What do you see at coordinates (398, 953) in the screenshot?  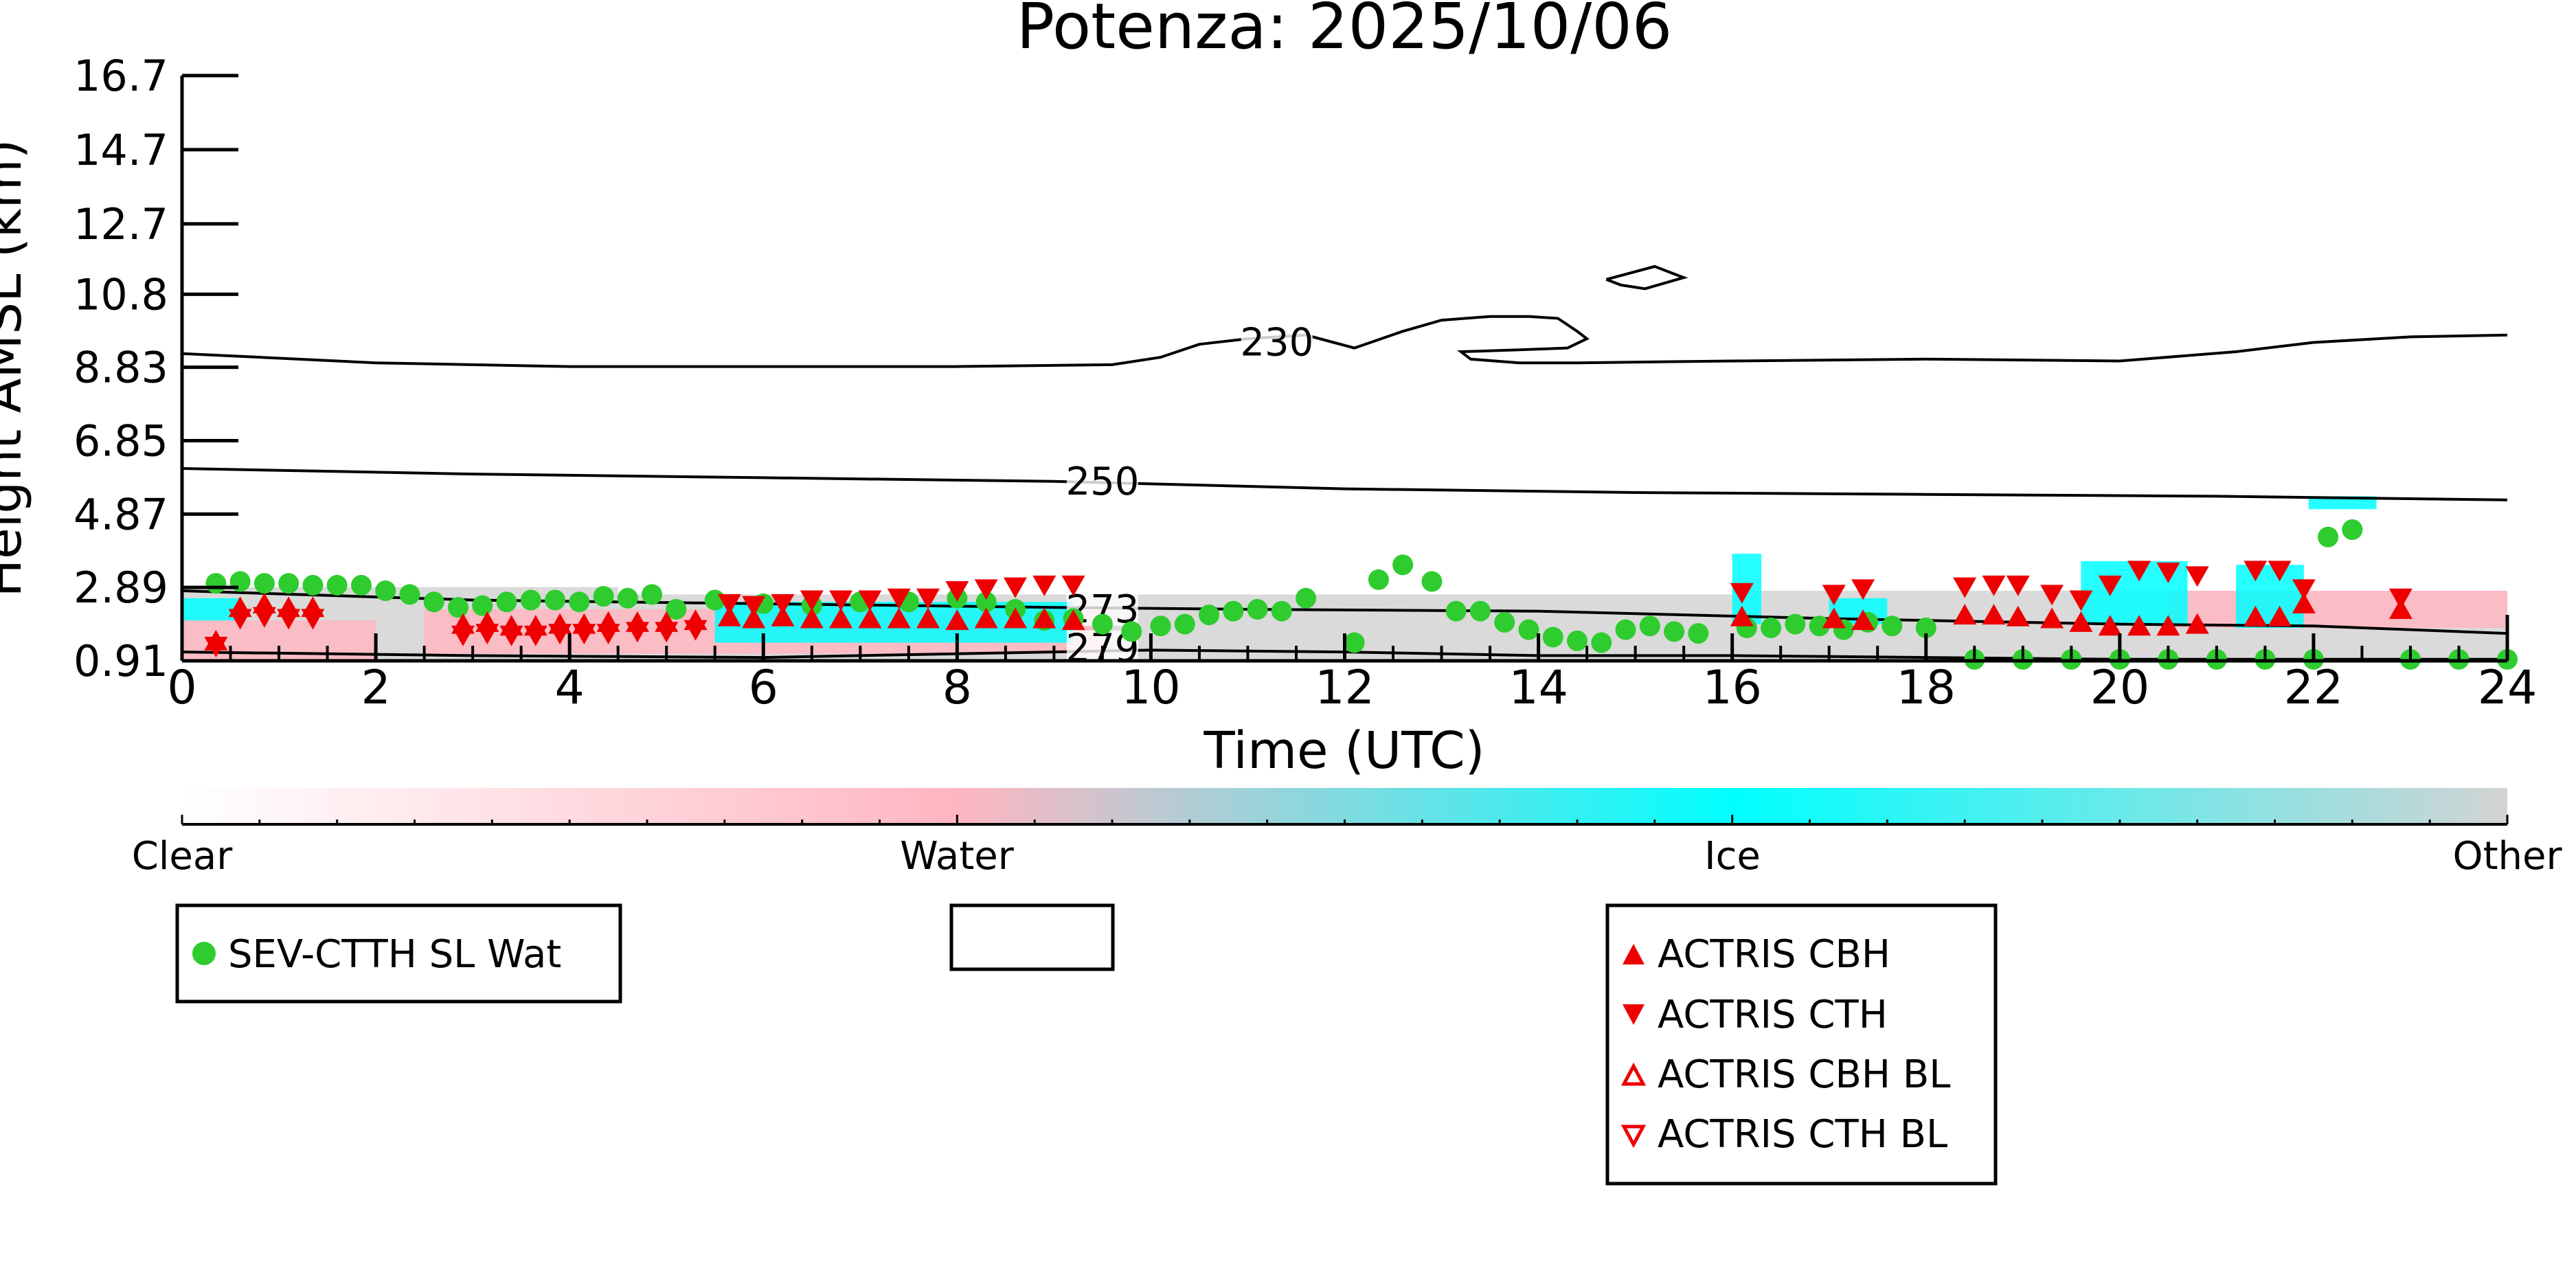 I see `legend-box-satellite` at bounding box center [398, 953].